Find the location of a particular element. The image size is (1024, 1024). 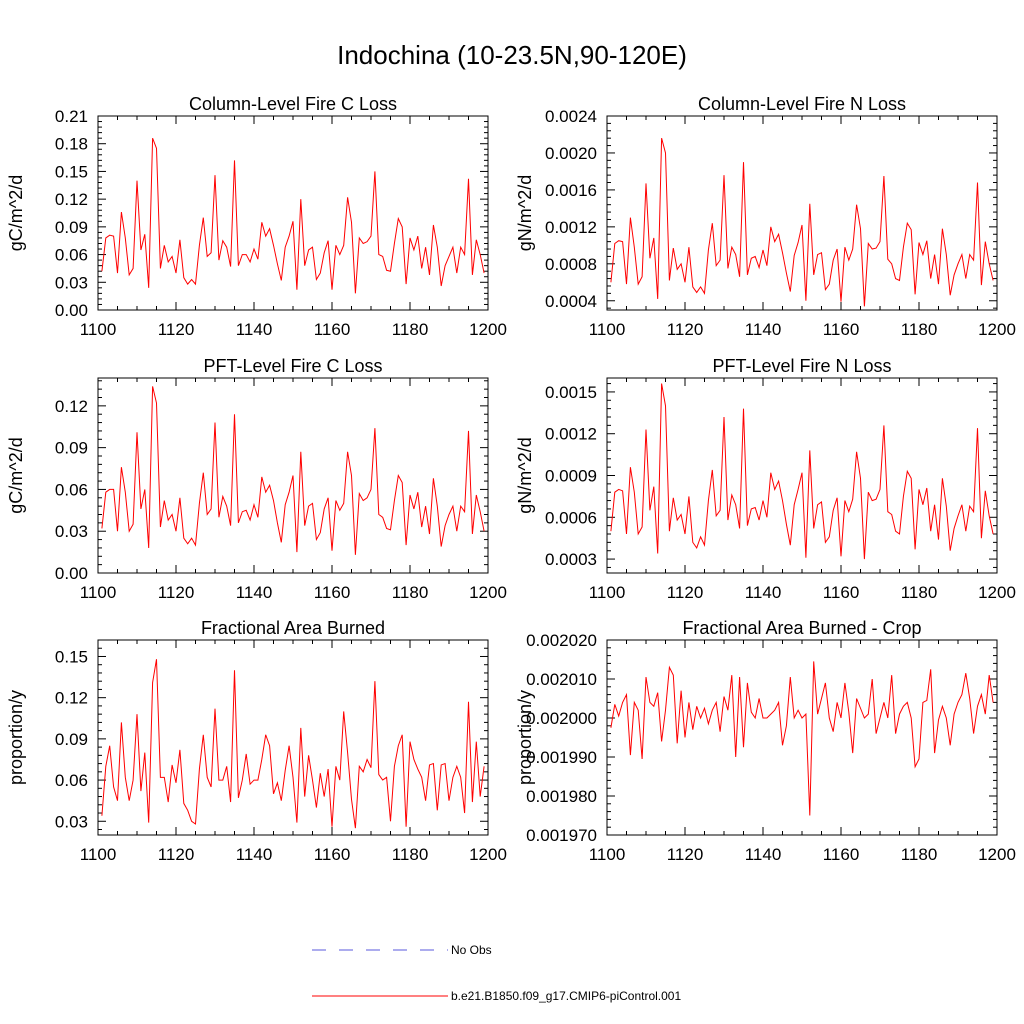

y-tick-label: 0.0024 is located at coordinates (571, 116).